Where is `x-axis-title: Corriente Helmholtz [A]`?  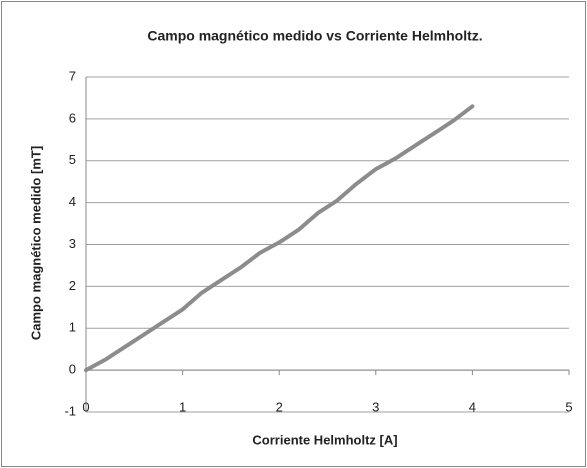
x-axis-title: Corriente Helmholtz [A] is located at coordinates (324, 439).